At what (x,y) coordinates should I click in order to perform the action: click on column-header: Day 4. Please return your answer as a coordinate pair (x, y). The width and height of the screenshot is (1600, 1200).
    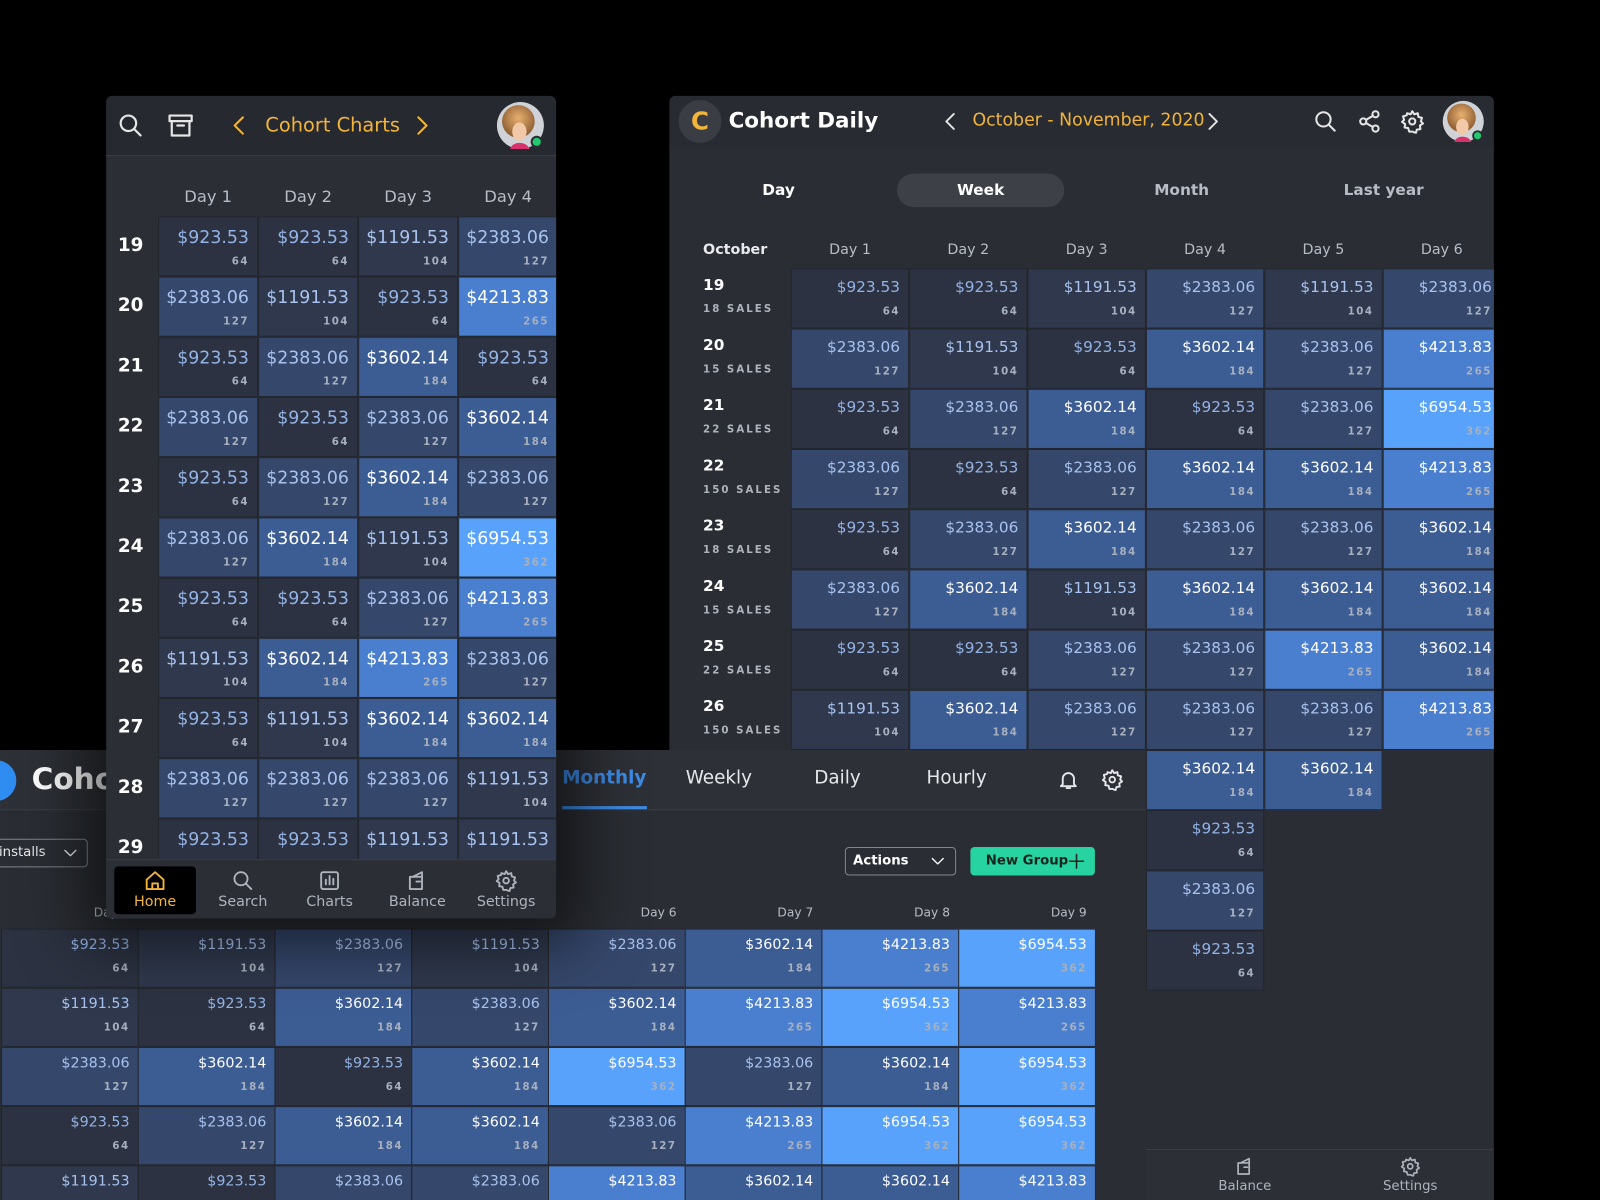
    Looking at the image, I should click on (1205, 250).